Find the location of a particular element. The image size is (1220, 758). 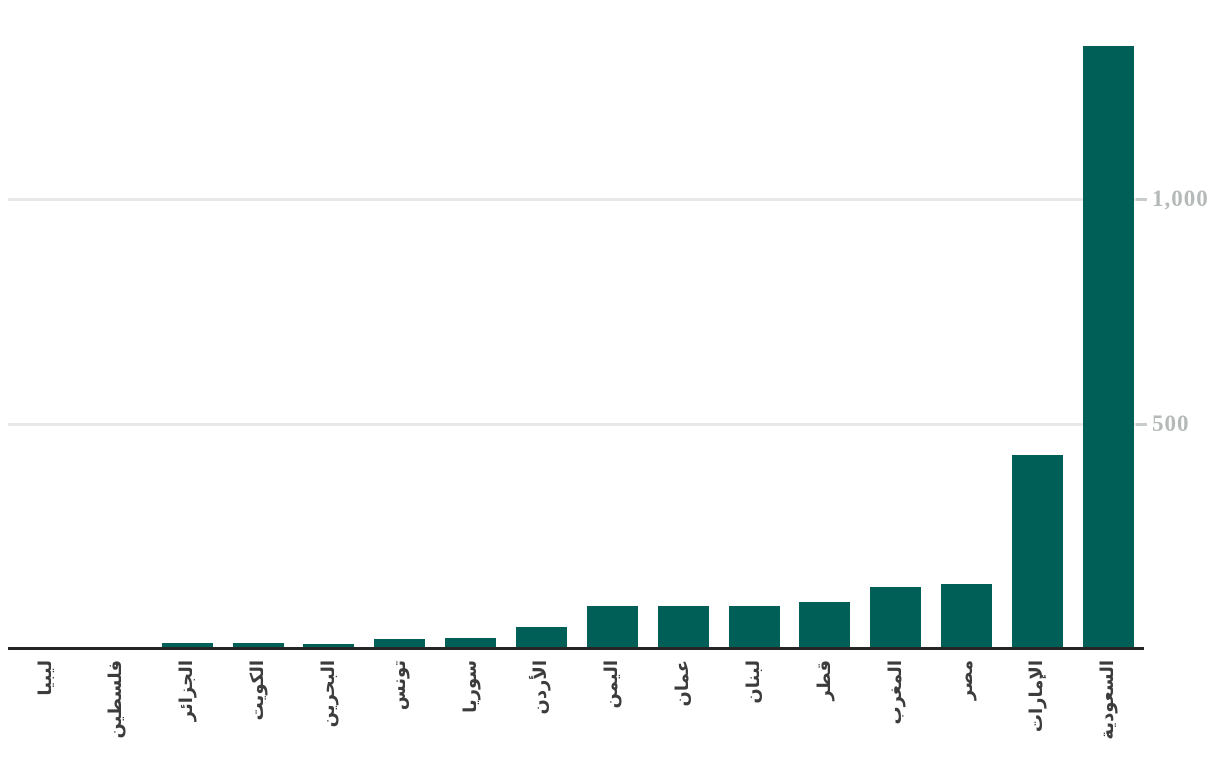

x-axis-label: لبنان is located at coordinates (753, 682).